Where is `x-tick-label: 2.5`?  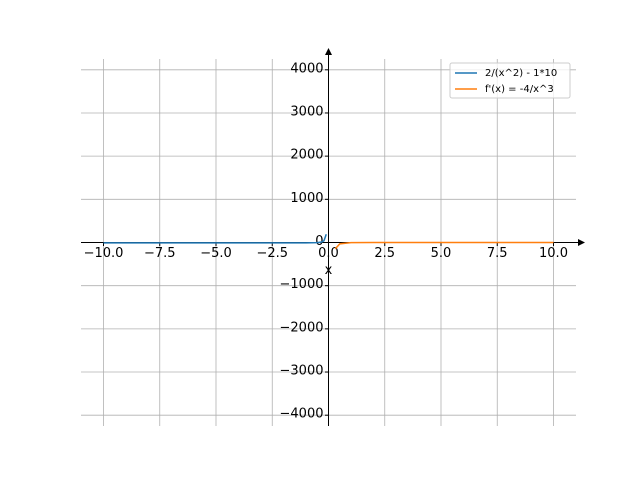
x-tick-label: 2.5 is located at coordinates (384, 253).